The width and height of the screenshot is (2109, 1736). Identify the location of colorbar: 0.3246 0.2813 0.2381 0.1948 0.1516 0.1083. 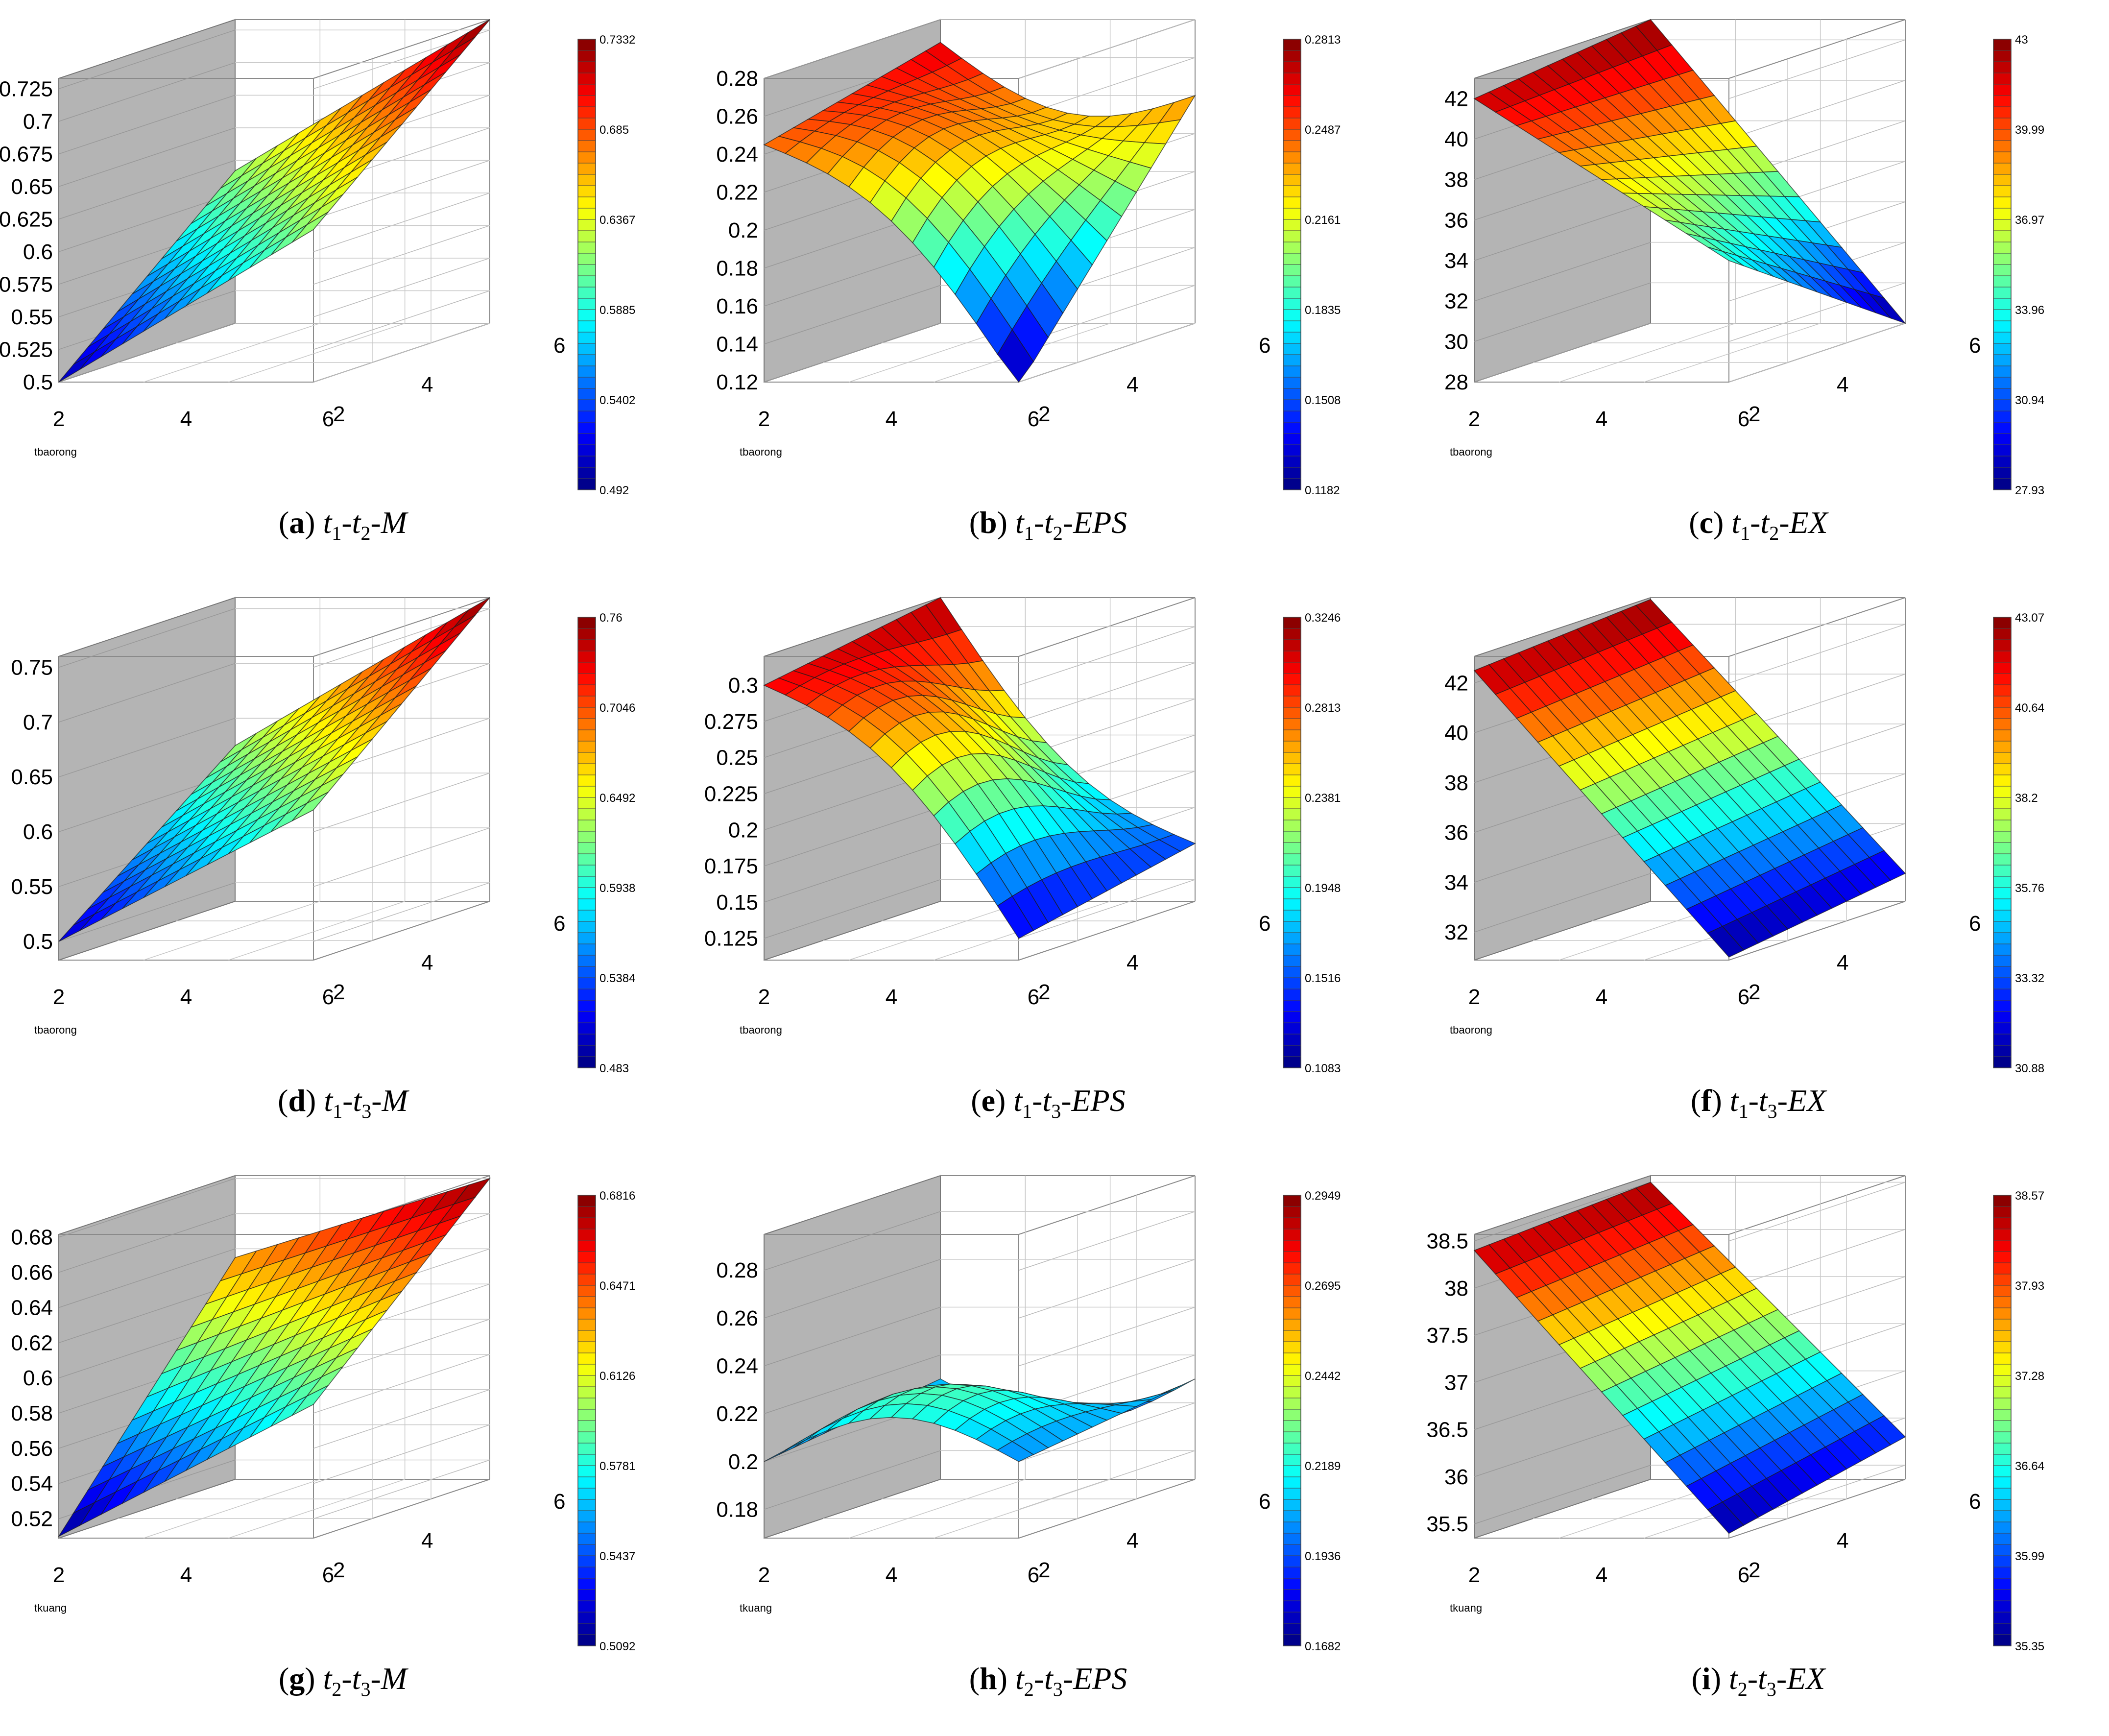
(1312, 843).